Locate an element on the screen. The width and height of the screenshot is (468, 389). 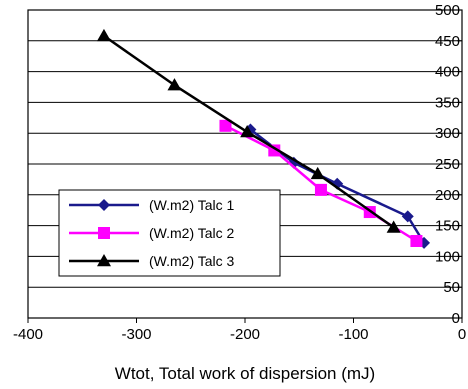
y-tick-label: 400 is located at coordinates (447, 72).